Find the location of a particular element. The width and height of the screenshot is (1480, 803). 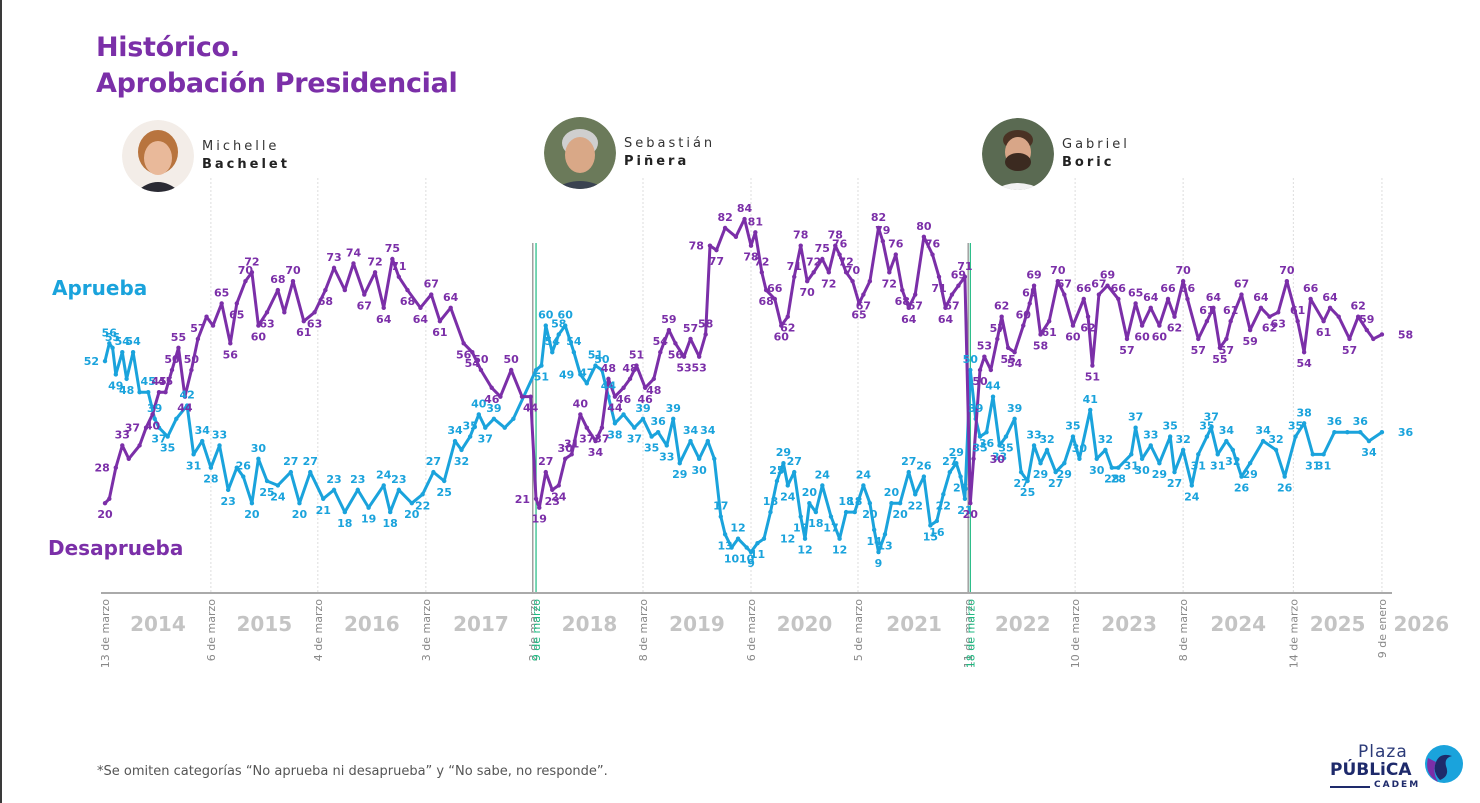

data-label: 12 is located at coordinates (804, 550).